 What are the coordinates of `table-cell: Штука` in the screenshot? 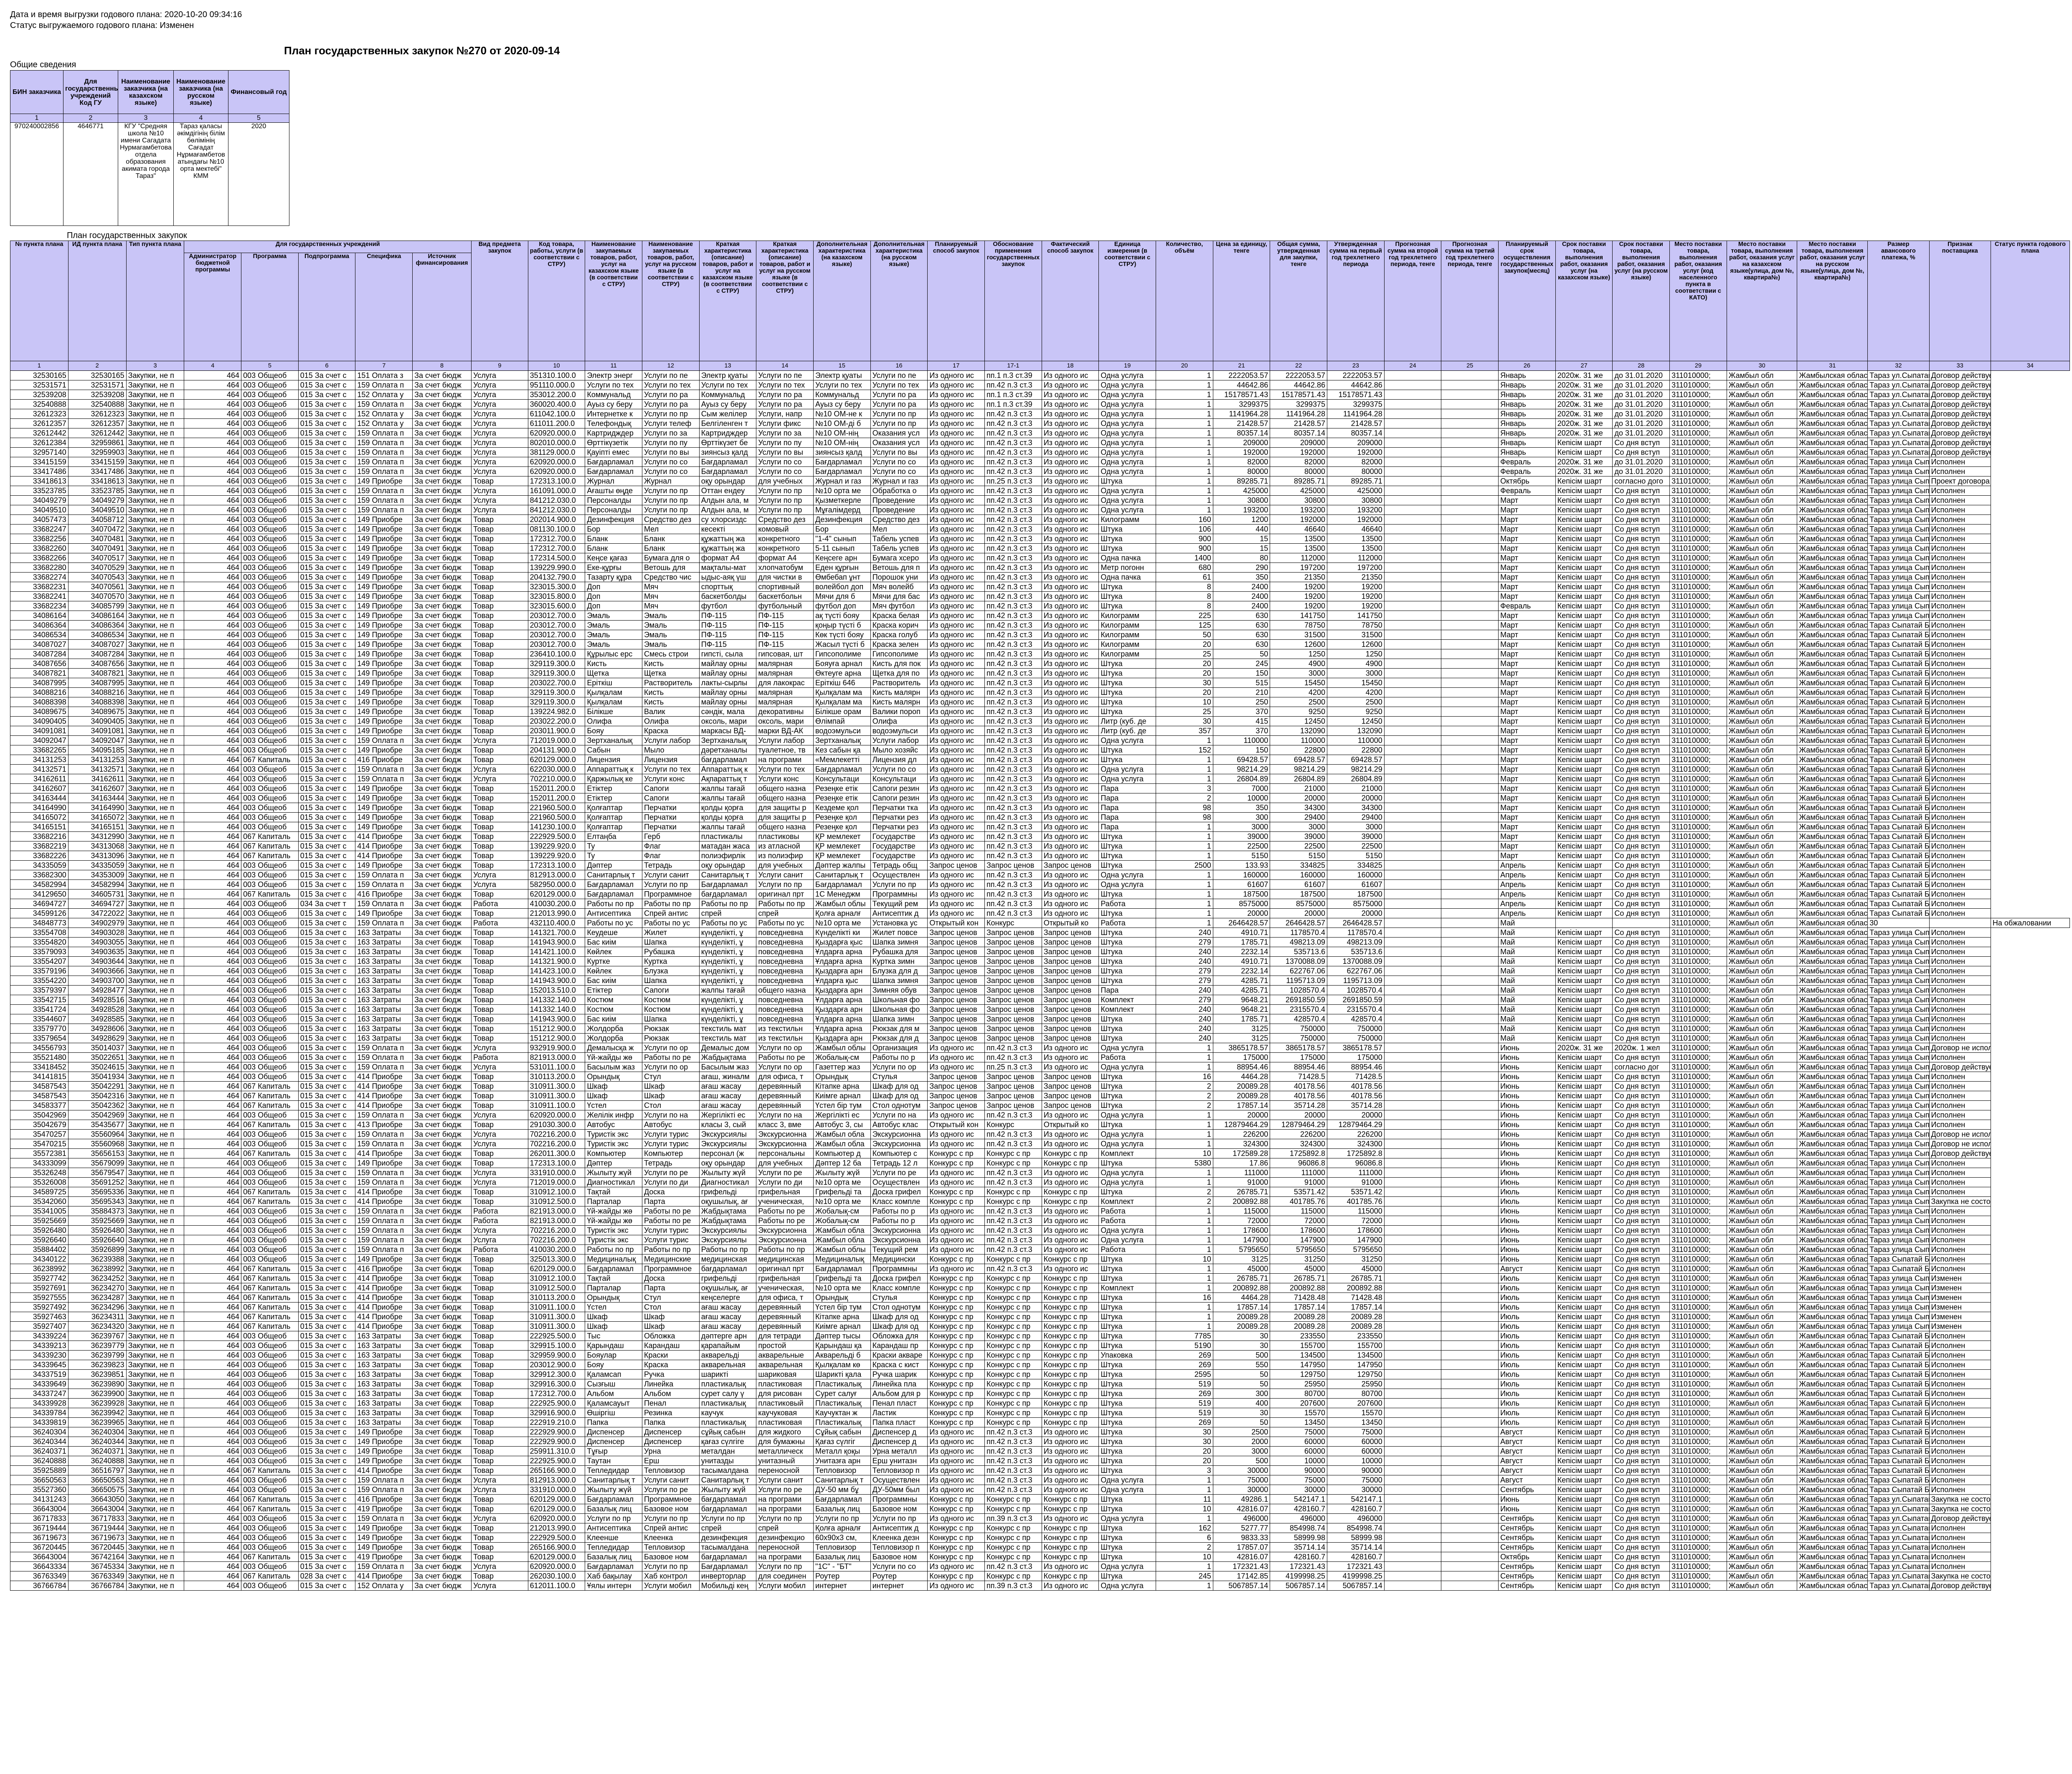 It's located at (1127, 673).